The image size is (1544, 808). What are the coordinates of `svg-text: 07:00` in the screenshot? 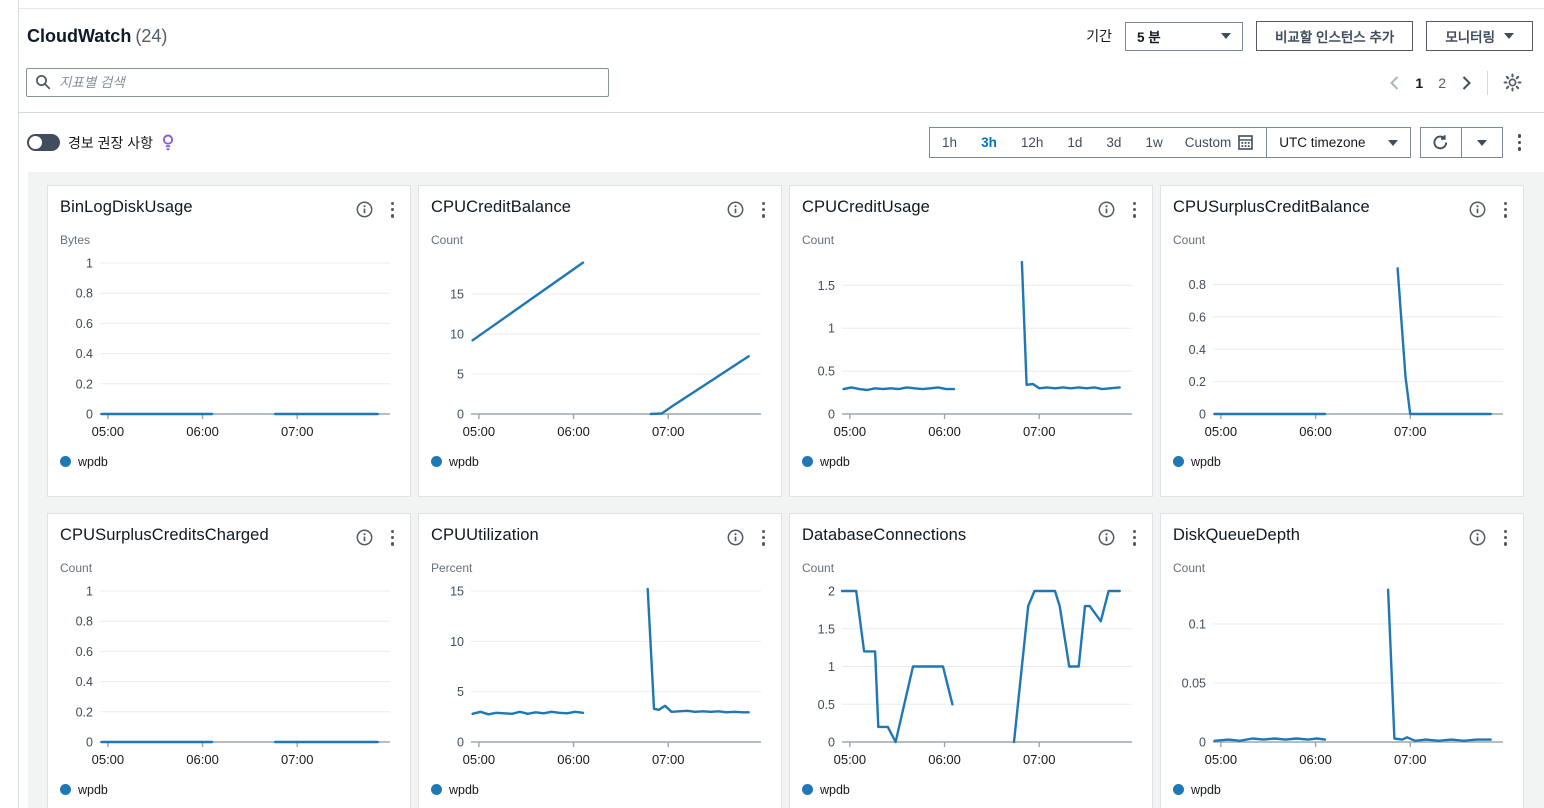 It's located at (668, 431).